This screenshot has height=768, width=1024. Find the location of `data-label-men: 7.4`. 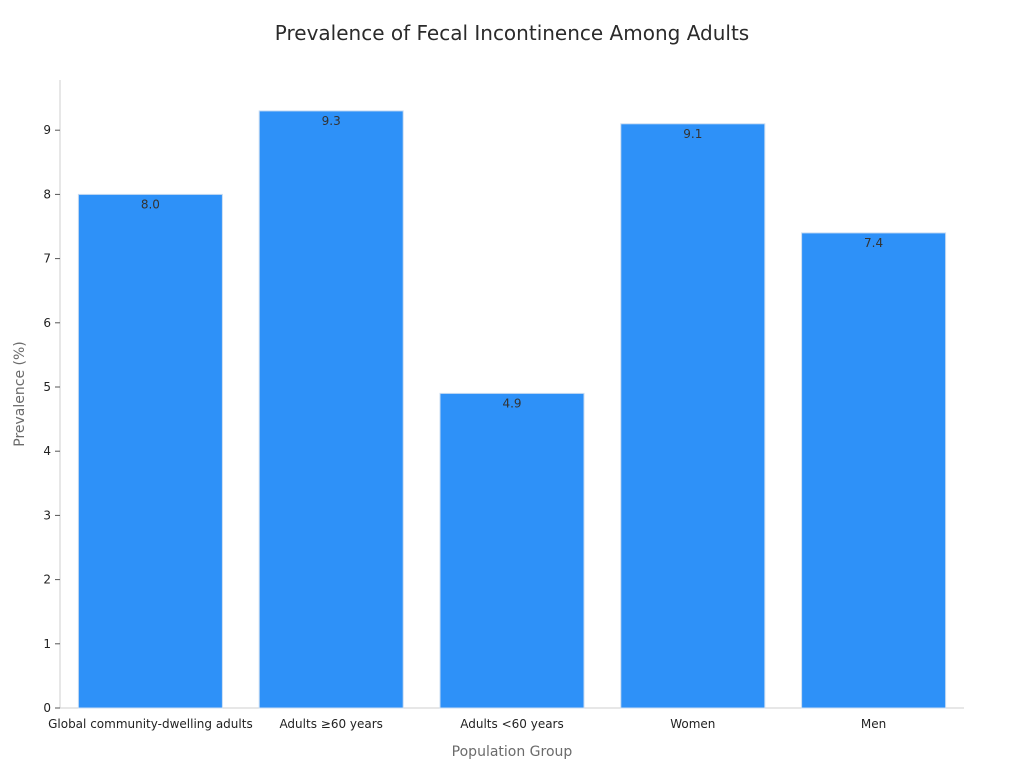

data-label-men: 7.4 is located at coordinates (873, 243).